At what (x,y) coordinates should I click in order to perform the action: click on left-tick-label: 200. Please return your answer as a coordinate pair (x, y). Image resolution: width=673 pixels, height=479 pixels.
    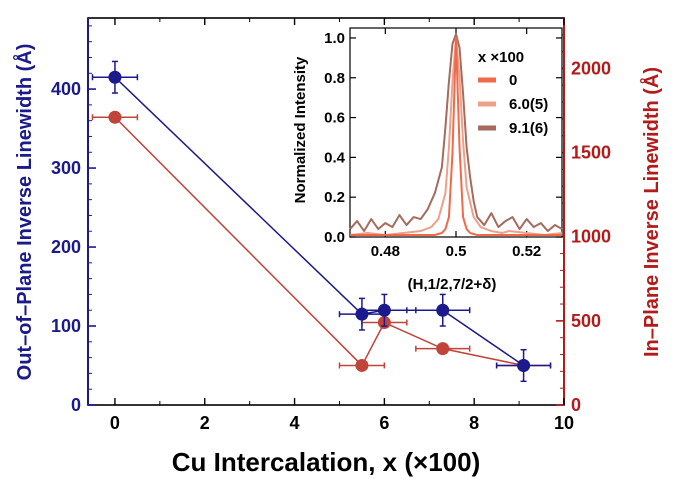
    Looking at the image, I should click on (66, 247).